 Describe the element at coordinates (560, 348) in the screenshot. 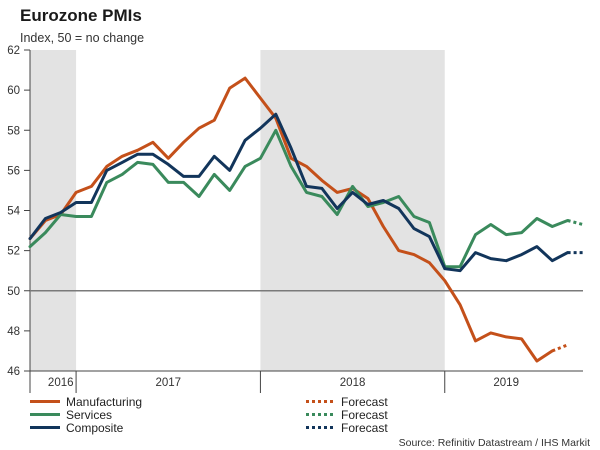

I see `forecast-line-manufacturing` at that location.